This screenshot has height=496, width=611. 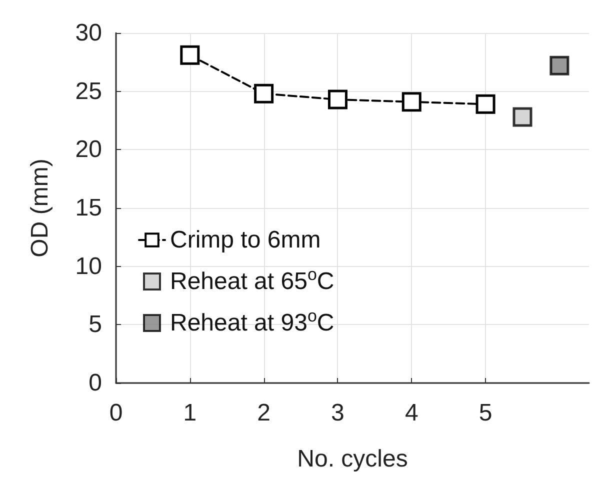 I want to click on x-tick-label: 5, so click(x=485, y=413).